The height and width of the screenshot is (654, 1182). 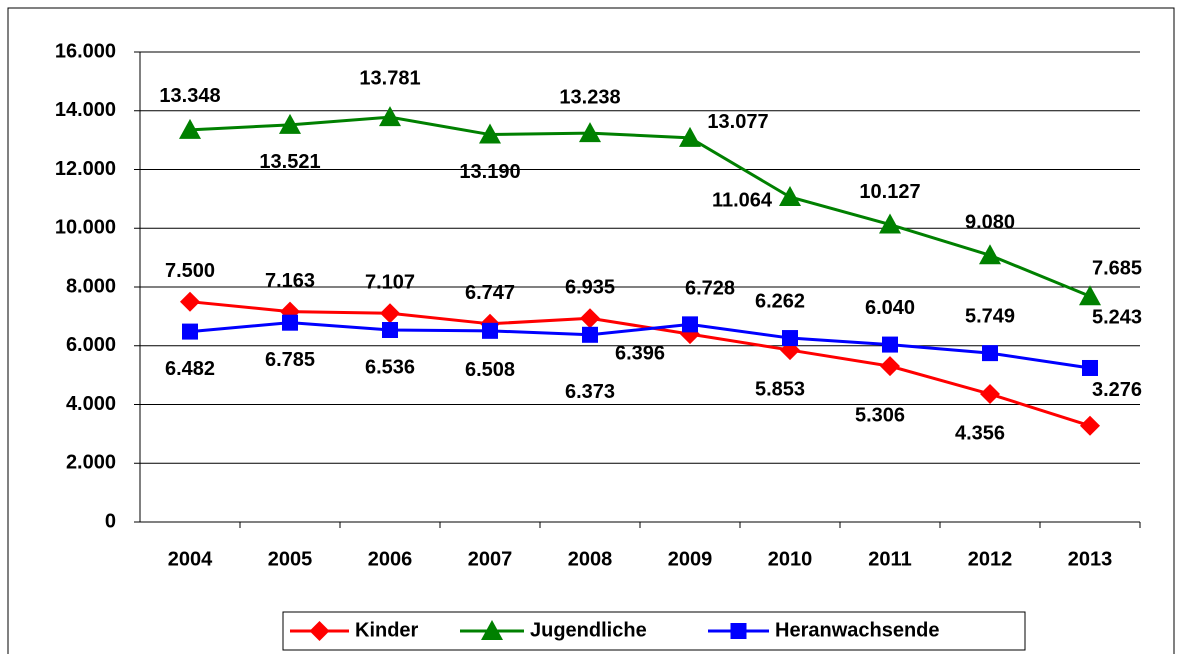 What do you see at coordinates (390, 283) in the screenshot?
I see `data-label: 7.107` at bounding box center [390, 283].